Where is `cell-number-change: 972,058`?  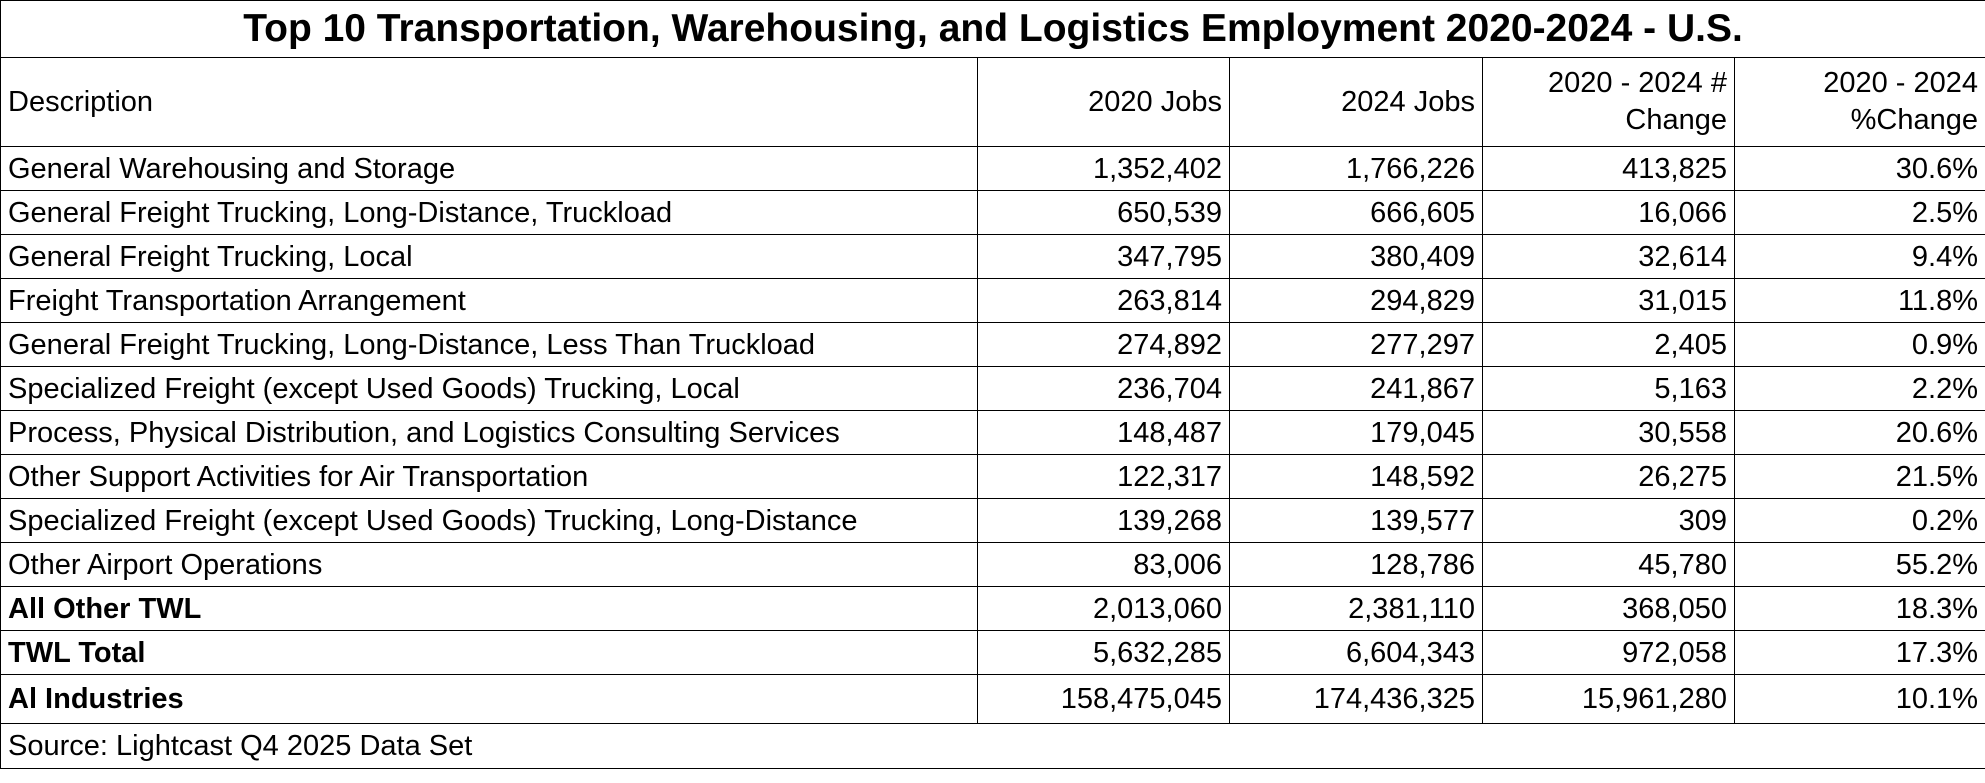 cell-number-change: 972,058 is located at coordinates (1608, 652).